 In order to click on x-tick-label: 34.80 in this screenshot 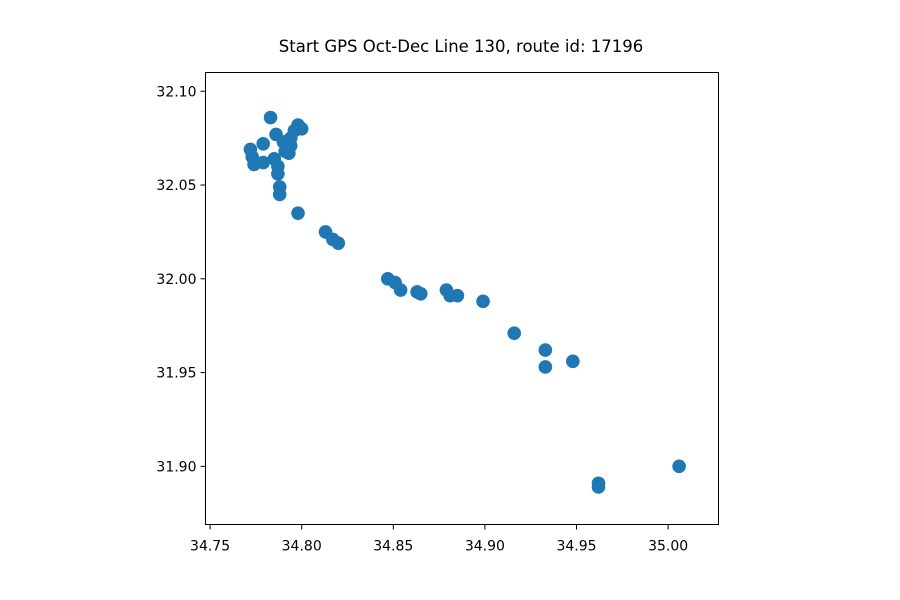, I will do `click(302, 547)`.